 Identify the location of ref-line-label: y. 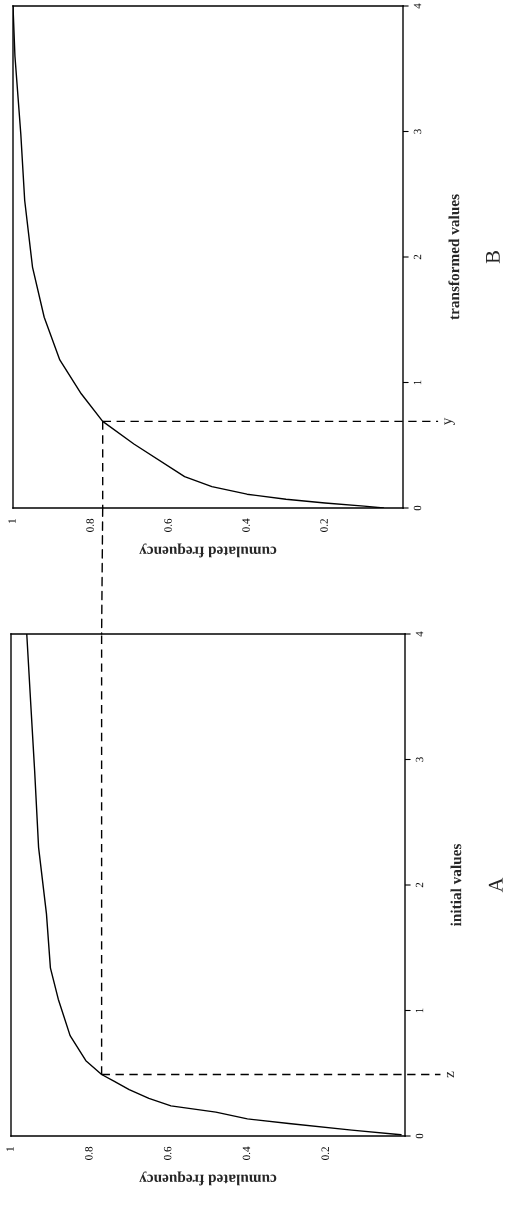
(449, 421).